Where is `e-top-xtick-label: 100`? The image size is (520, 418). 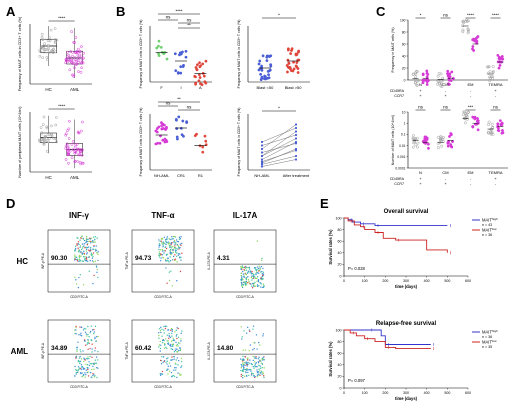
e-top-xtick-label: 100 is located at coordinates (365, 281).